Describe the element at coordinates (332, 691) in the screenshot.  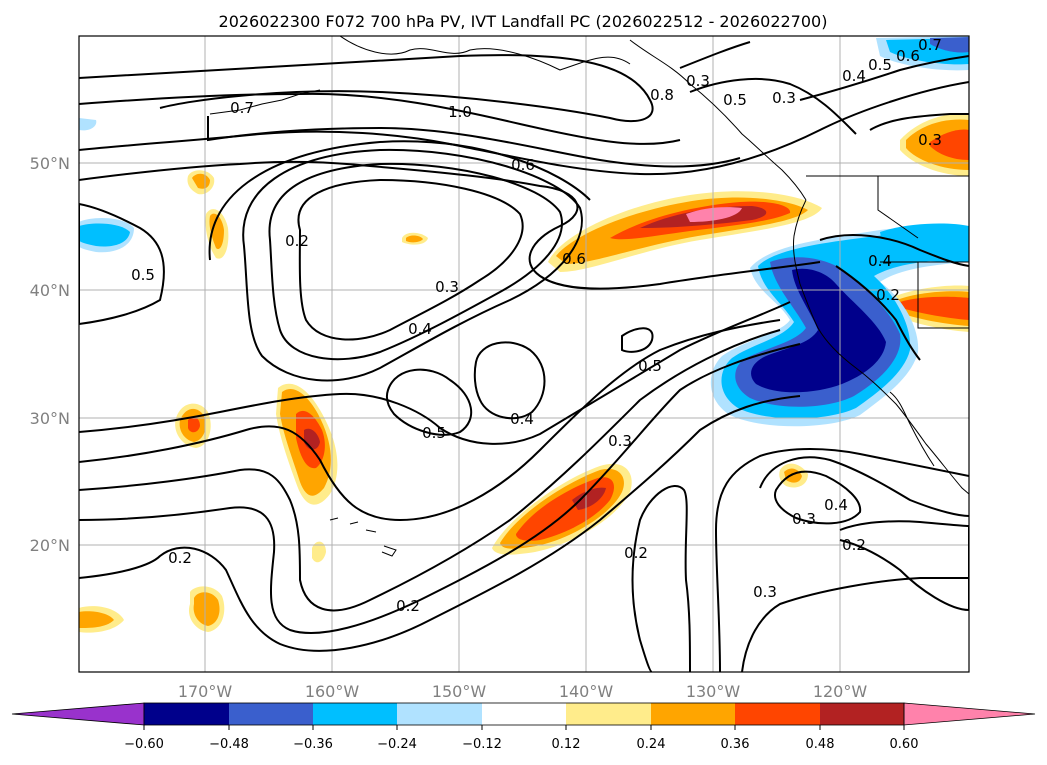
I see `x-tick-label: 160°W` at that location.